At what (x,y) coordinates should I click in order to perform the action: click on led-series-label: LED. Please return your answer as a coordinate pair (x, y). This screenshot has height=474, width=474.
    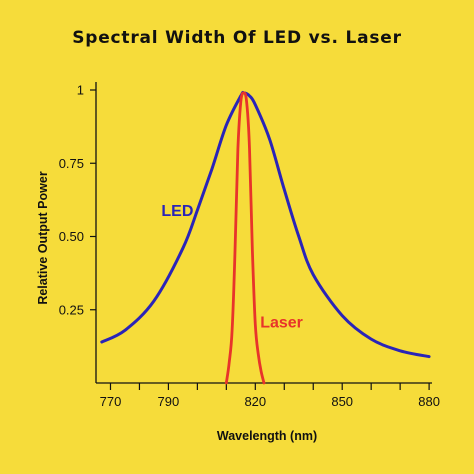
    Looking at the image, I should click on (177, 211).